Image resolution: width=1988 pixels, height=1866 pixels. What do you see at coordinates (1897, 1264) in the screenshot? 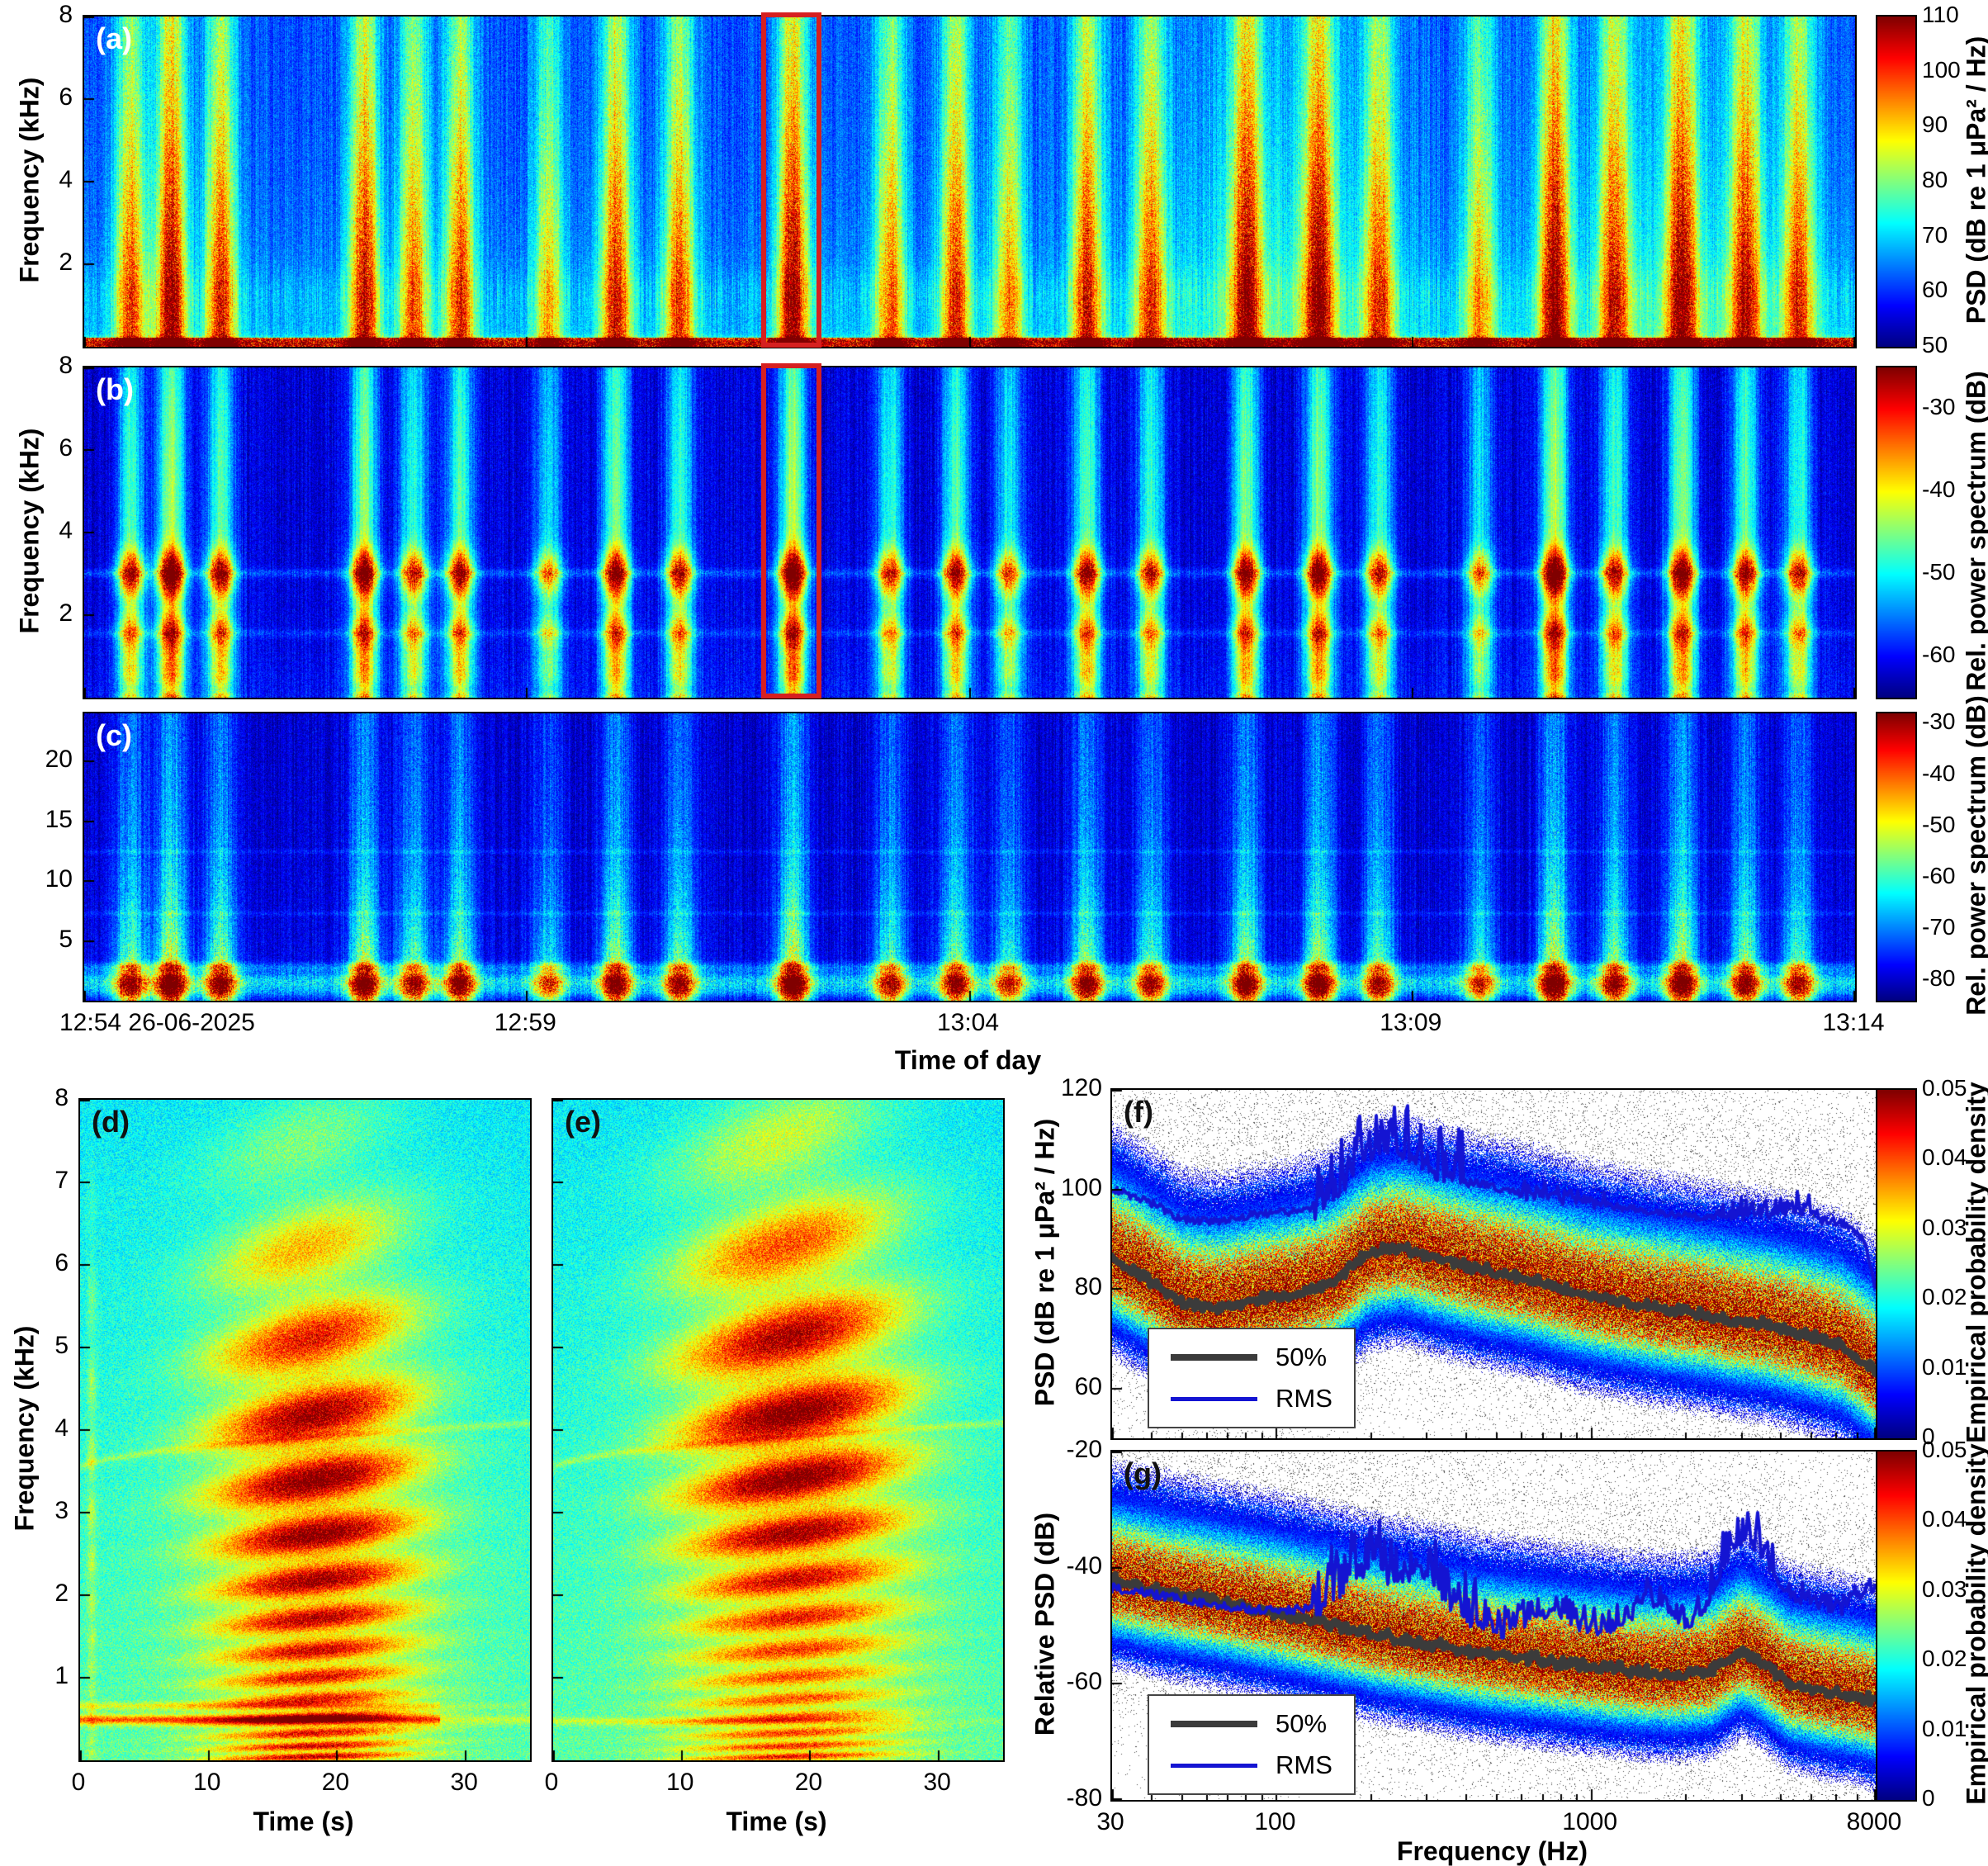
I see `colorbar-canvas-f` at bounding box center [1897, 1264].